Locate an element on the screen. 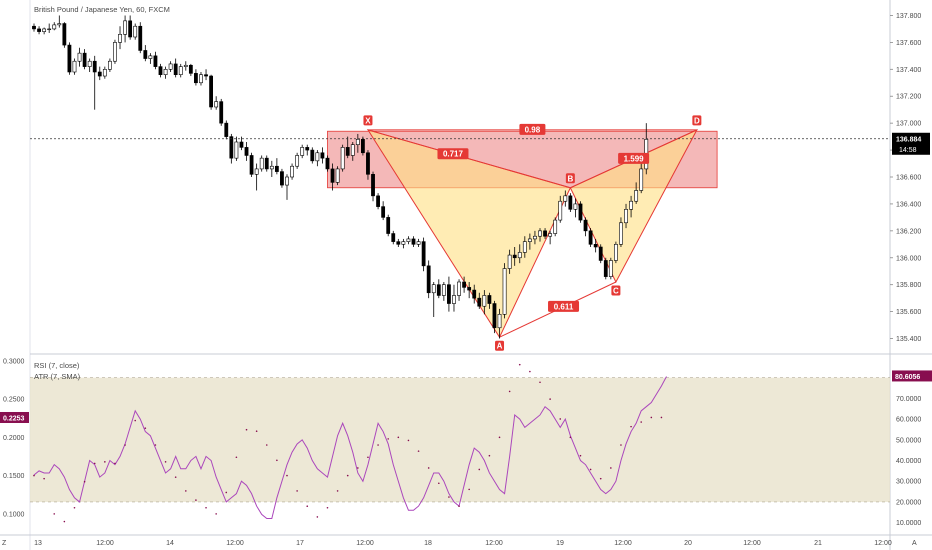 This screenshot has height=550, width=932. pattern-point-x: X is located at coordinates (368, 120).